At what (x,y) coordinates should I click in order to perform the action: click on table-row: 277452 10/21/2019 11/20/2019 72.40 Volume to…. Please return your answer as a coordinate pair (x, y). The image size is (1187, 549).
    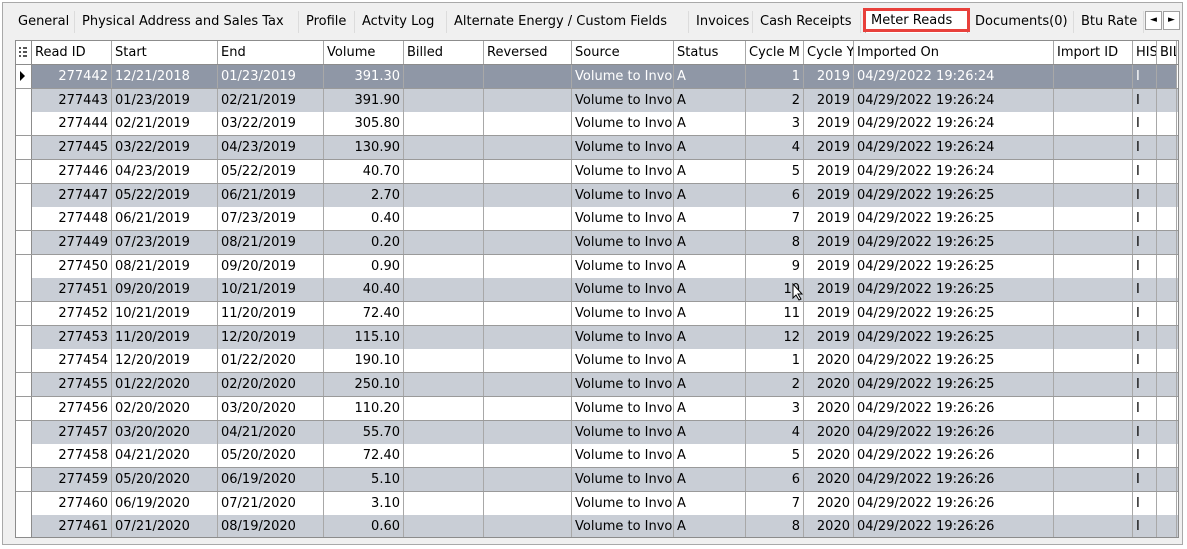
    Looking at the image, I should click on (597, 314).